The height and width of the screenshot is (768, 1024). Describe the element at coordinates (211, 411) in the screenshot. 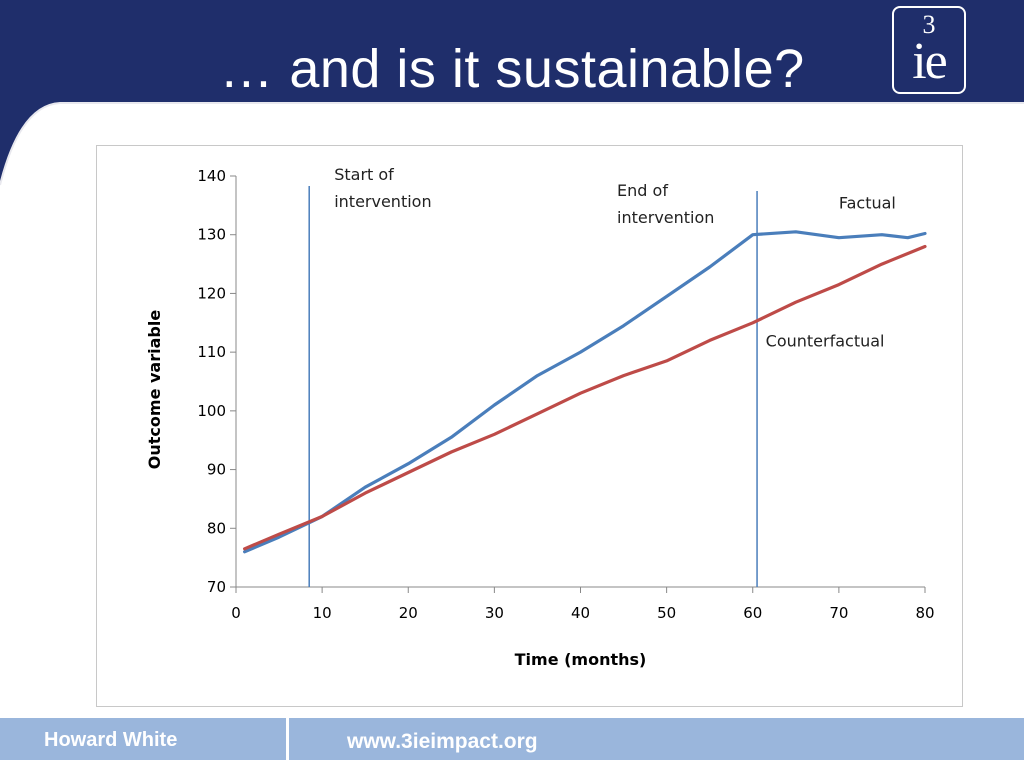

I see `y-tick-label: 100` at that location.